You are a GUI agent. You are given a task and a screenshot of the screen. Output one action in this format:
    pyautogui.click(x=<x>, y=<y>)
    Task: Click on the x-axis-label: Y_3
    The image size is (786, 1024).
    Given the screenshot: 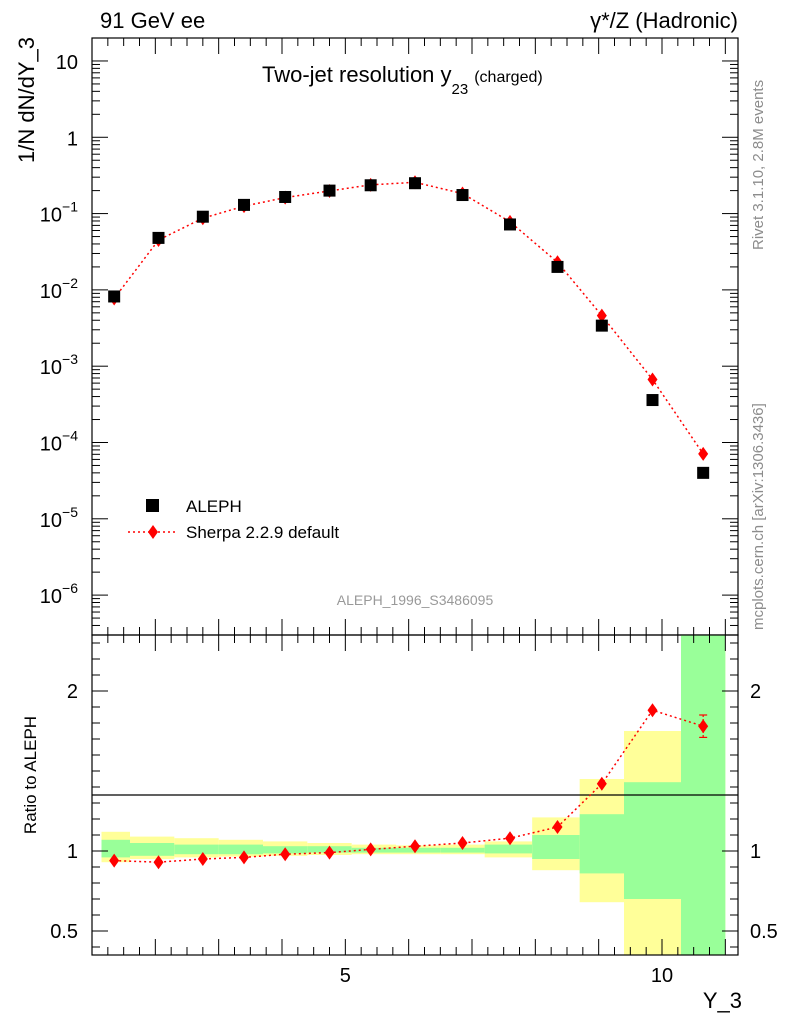 What is the action you would take?
    pyautogui.click(x=722, y=1000)
    